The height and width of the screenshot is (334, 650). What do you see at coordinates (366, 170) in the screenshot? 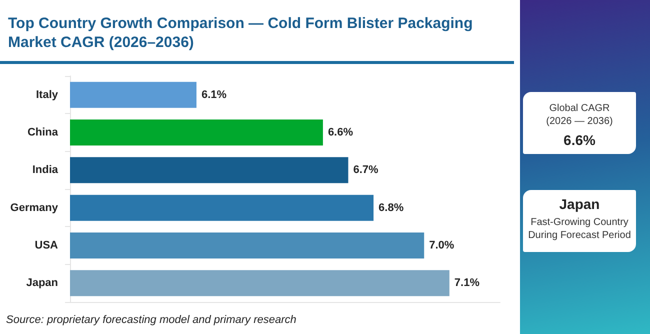
I see `data-label: 6.7%` at bounding box center [366, 170].